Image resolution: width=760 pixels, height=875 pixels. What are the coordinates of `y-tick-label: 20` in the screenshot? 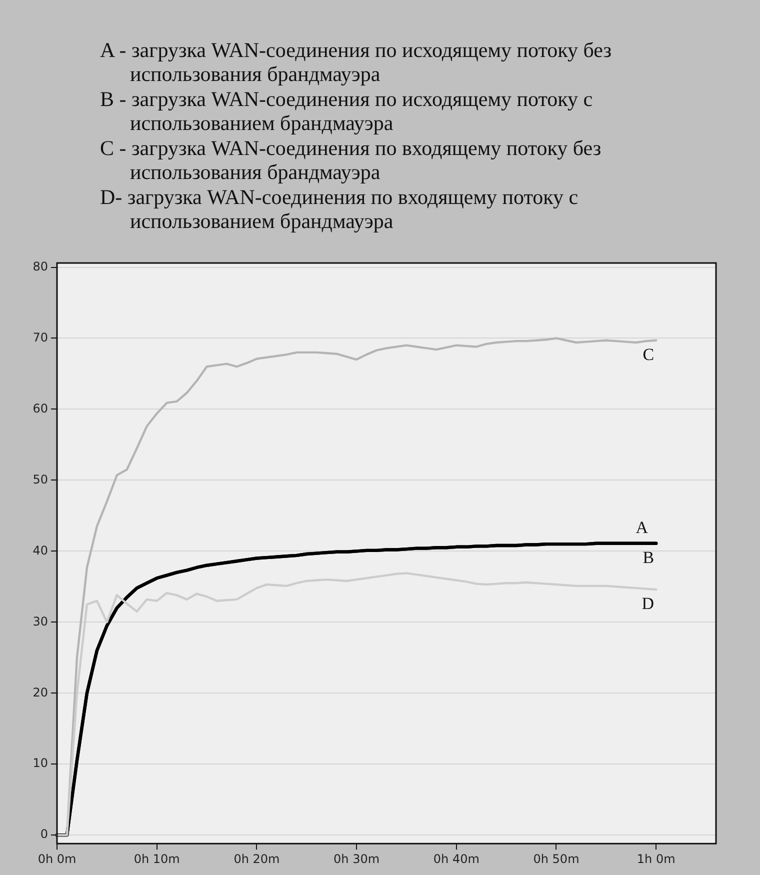 It's located at (40, 692).